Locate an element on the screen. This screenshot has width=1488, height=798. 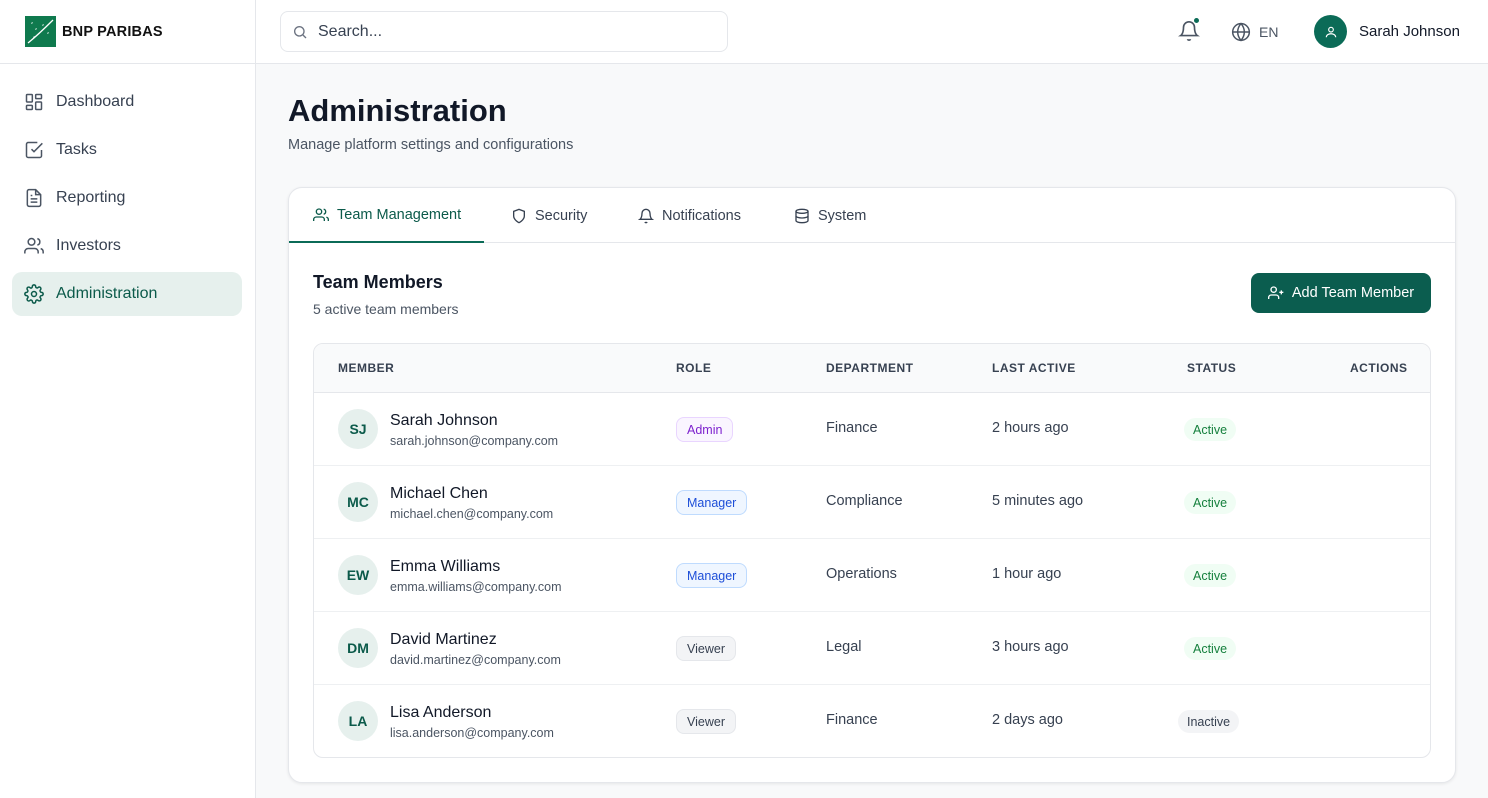
member-last-active: 3 hours ago is located at coordinates (1030, 647).